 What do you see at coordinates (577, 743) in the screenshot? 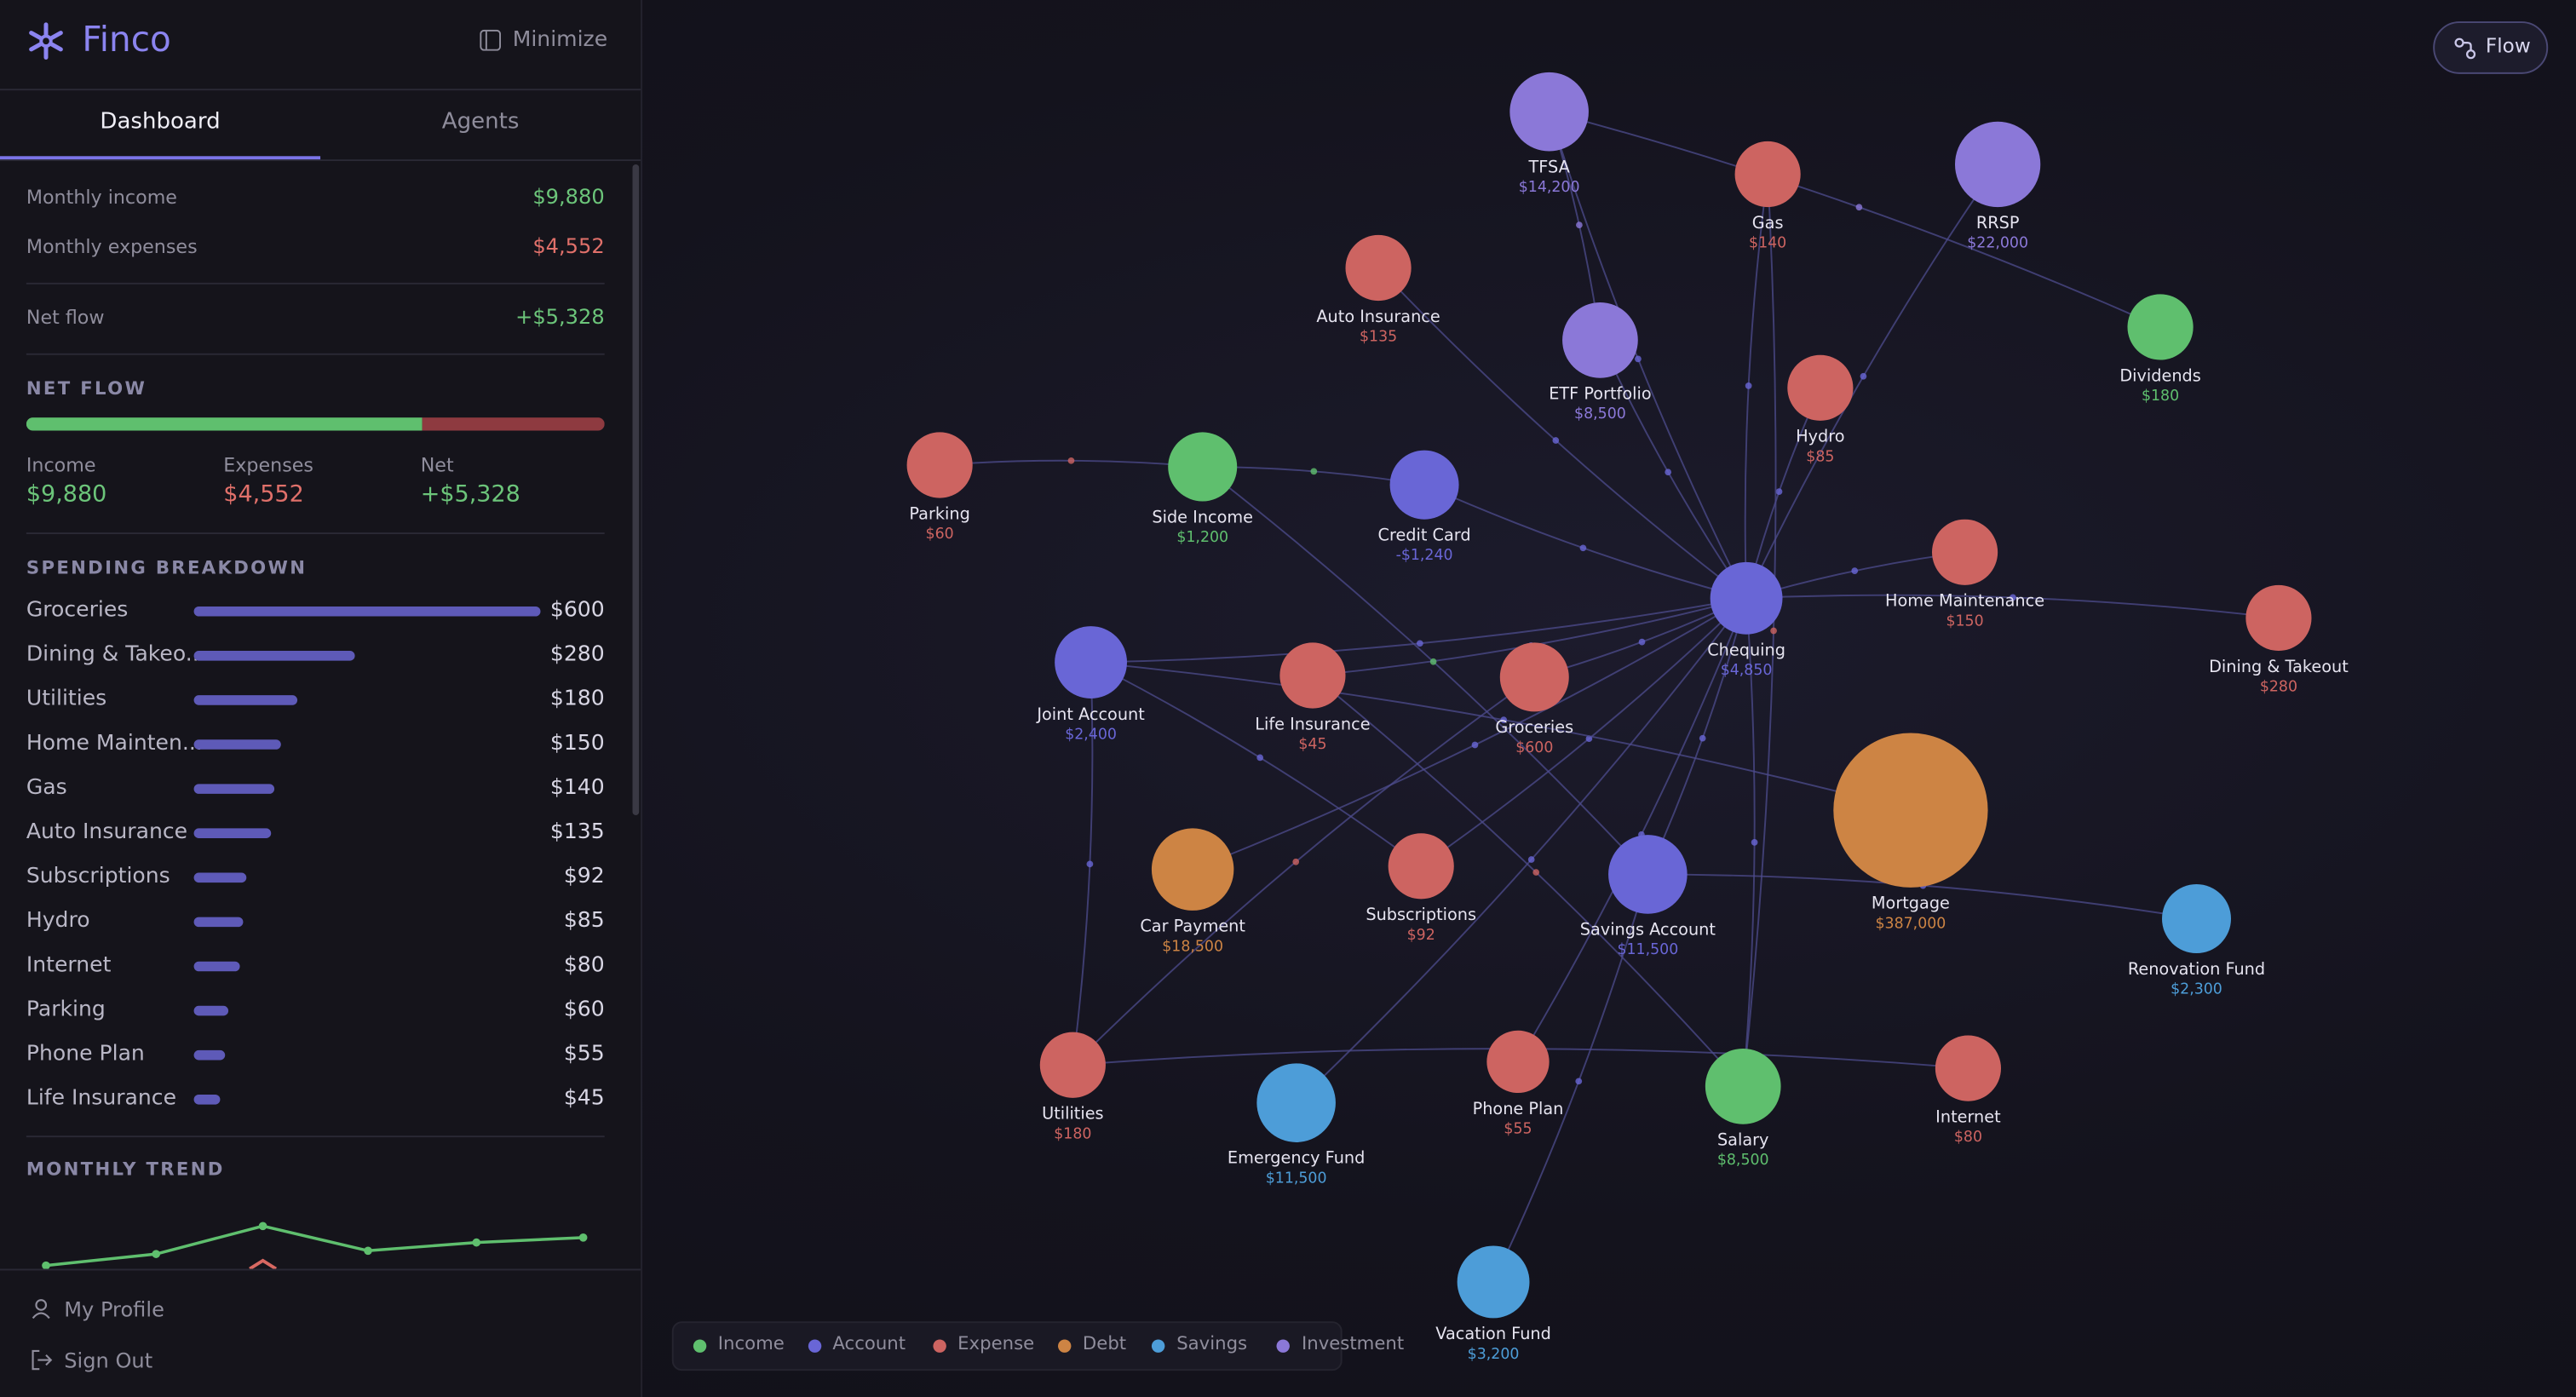
I see `amount-label: $150` at bounding box center [577, 743].